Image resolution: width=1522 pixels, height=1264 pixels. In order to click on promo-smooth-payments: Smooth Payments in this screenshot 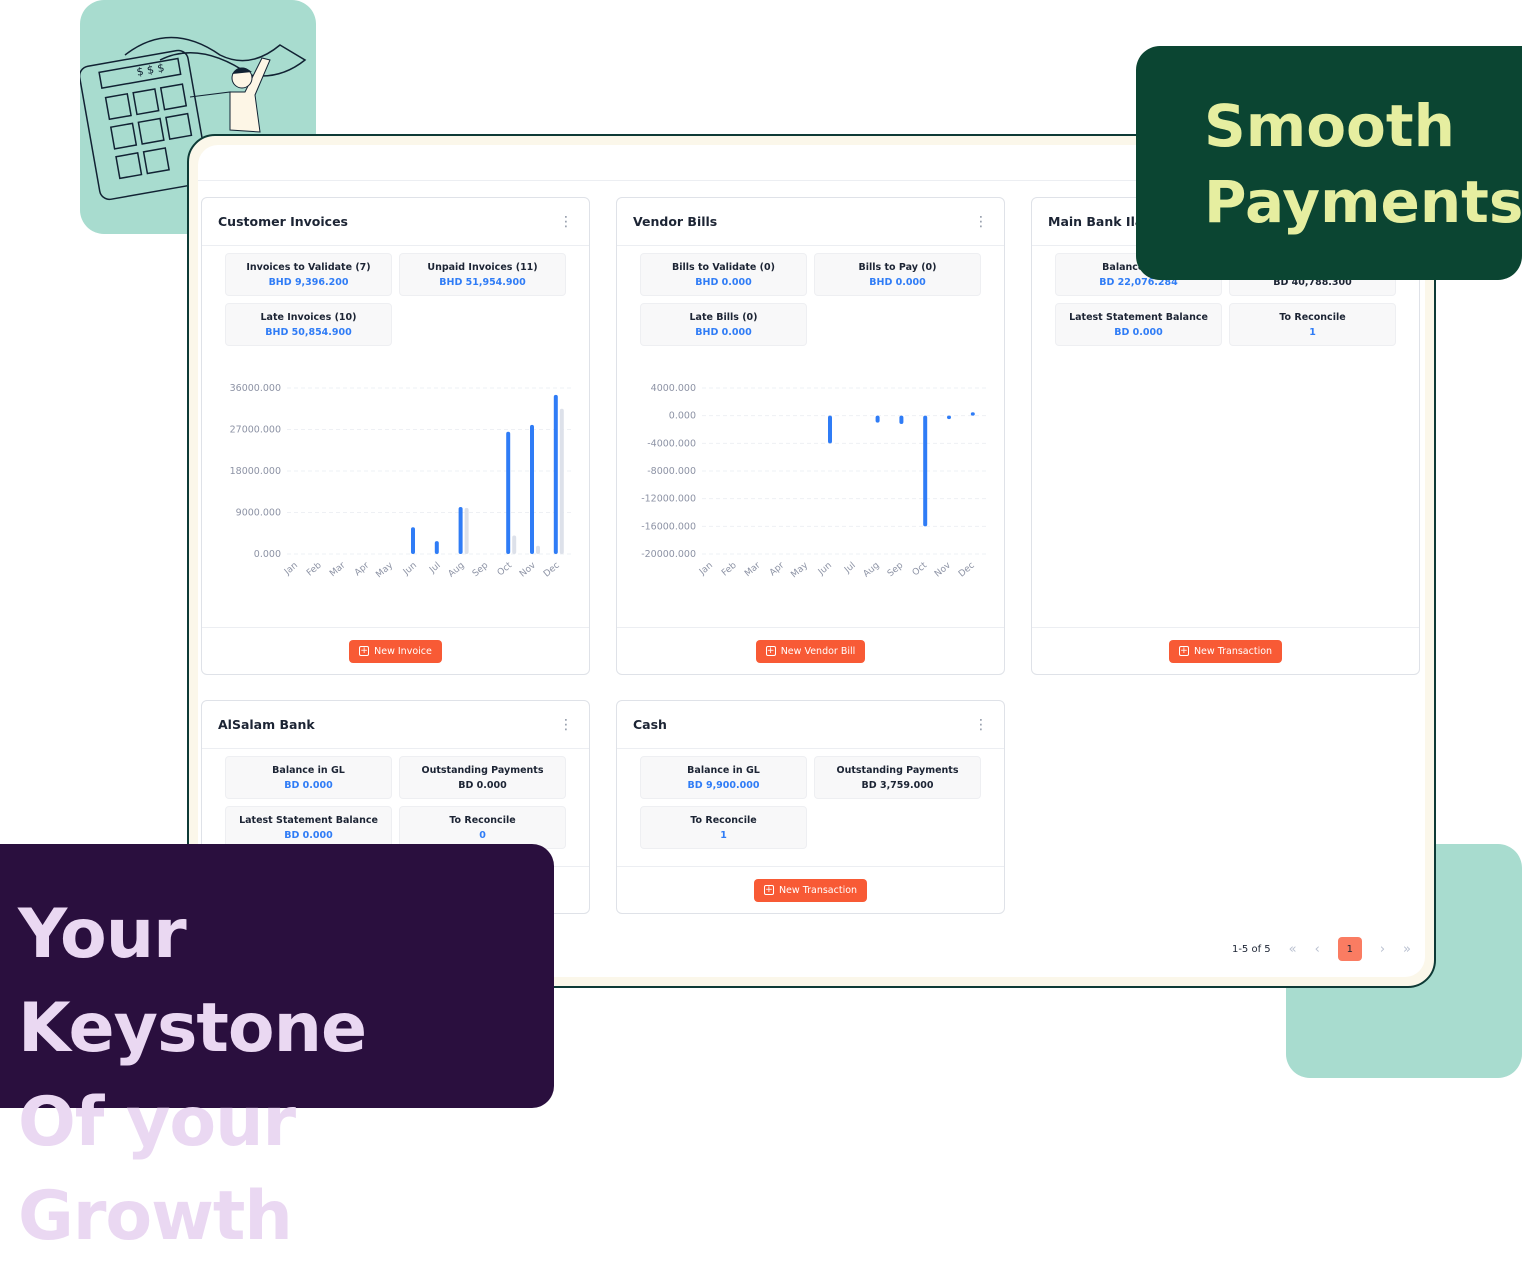, I will do `click(1329, 163)`.